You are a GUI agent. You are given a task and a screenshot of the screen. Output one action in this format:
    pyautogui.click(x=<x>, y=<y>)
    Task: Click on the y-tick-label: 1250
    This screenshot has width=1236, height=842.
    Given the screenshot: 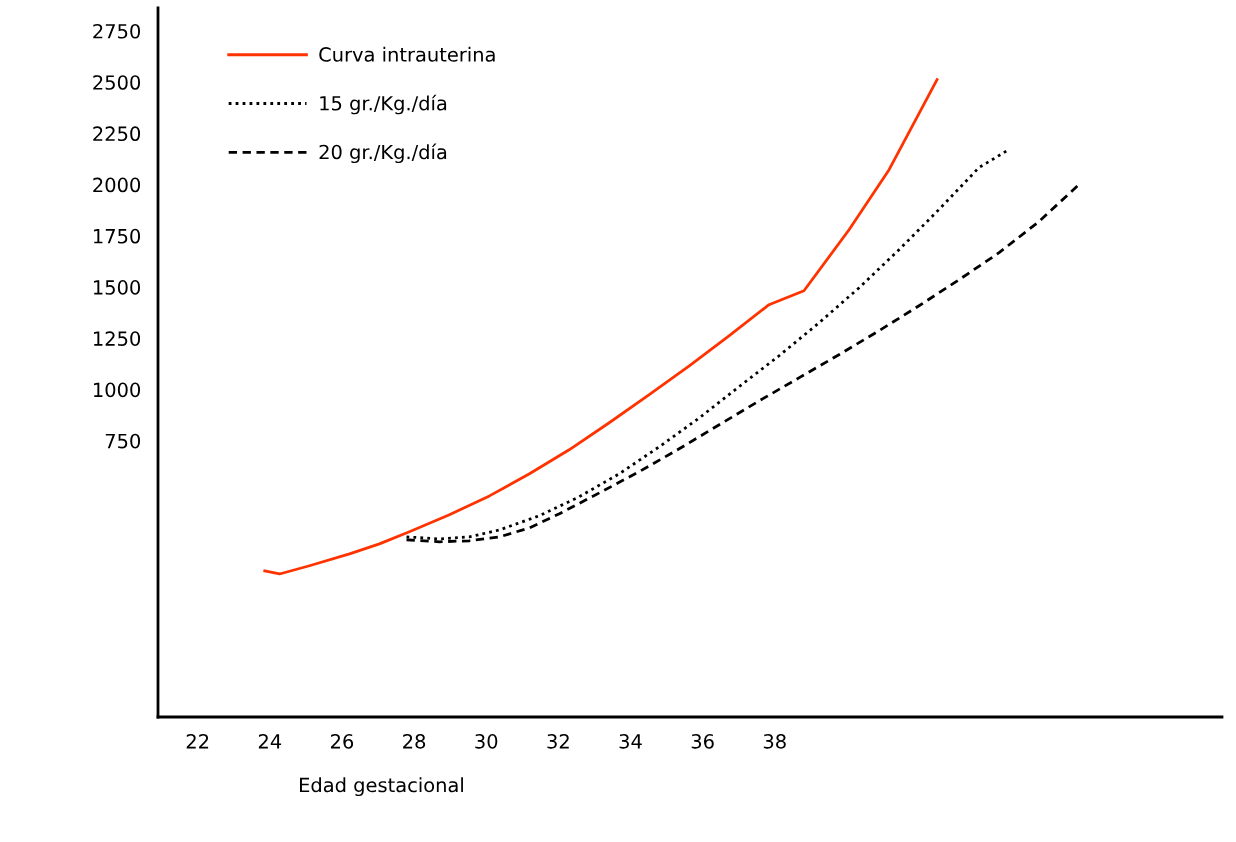 What is the action you would take?
    pyautogui.click(x=117, y=338)
    